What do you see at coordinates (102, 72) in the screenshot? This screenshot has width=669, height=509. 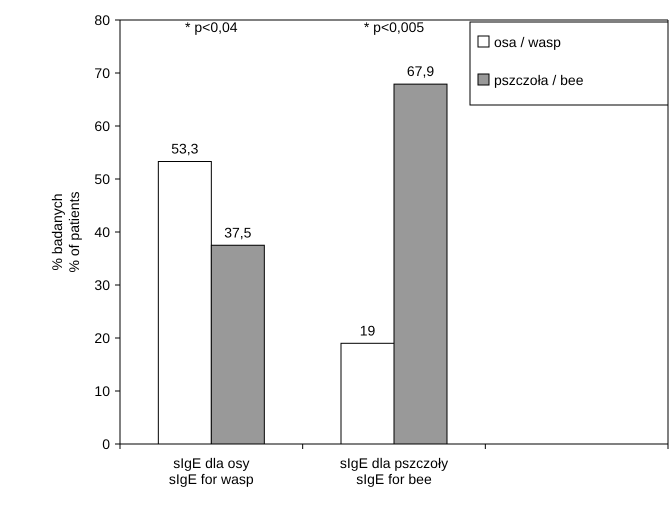 I see `y-tick-label: 70` at bounding box center [102, 72].